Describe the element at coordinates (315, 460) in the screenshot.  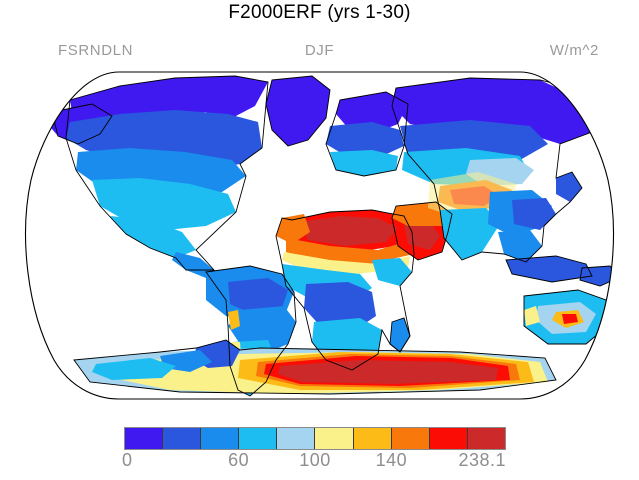
I see `colorbar-tick-2: 100` at that location.